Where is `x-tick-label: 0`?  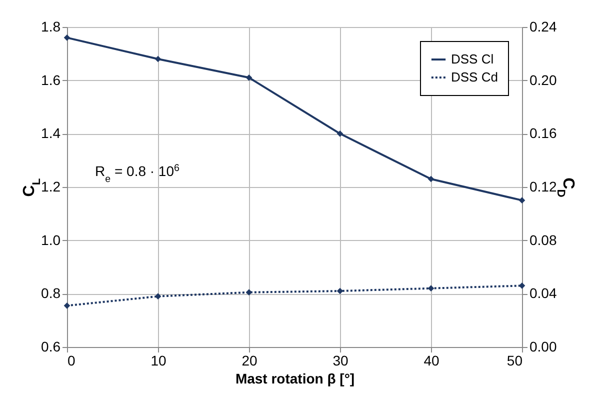 x-tick-label: 0 is located at coordinates (72, 360).